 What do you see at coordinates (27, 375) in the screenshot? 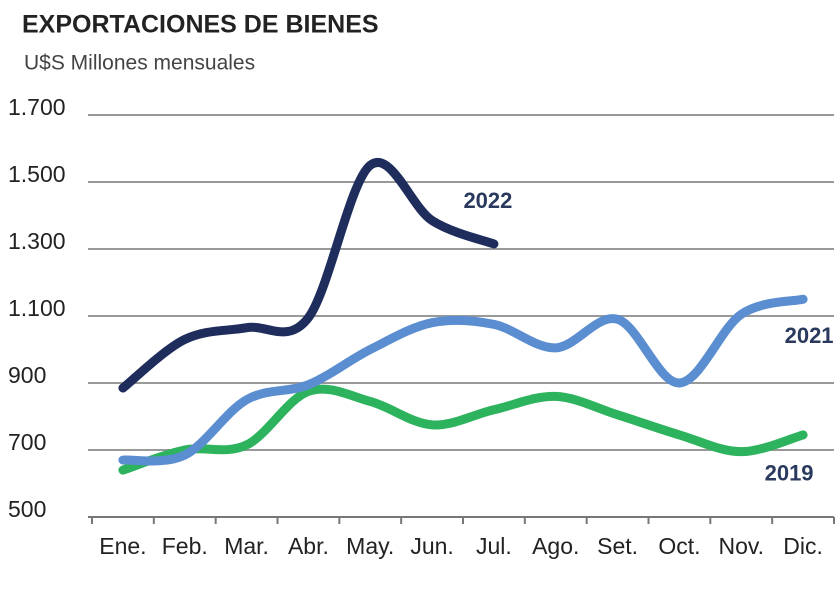
I see `y-tick-label: 900` at bounding box center [27, 375].